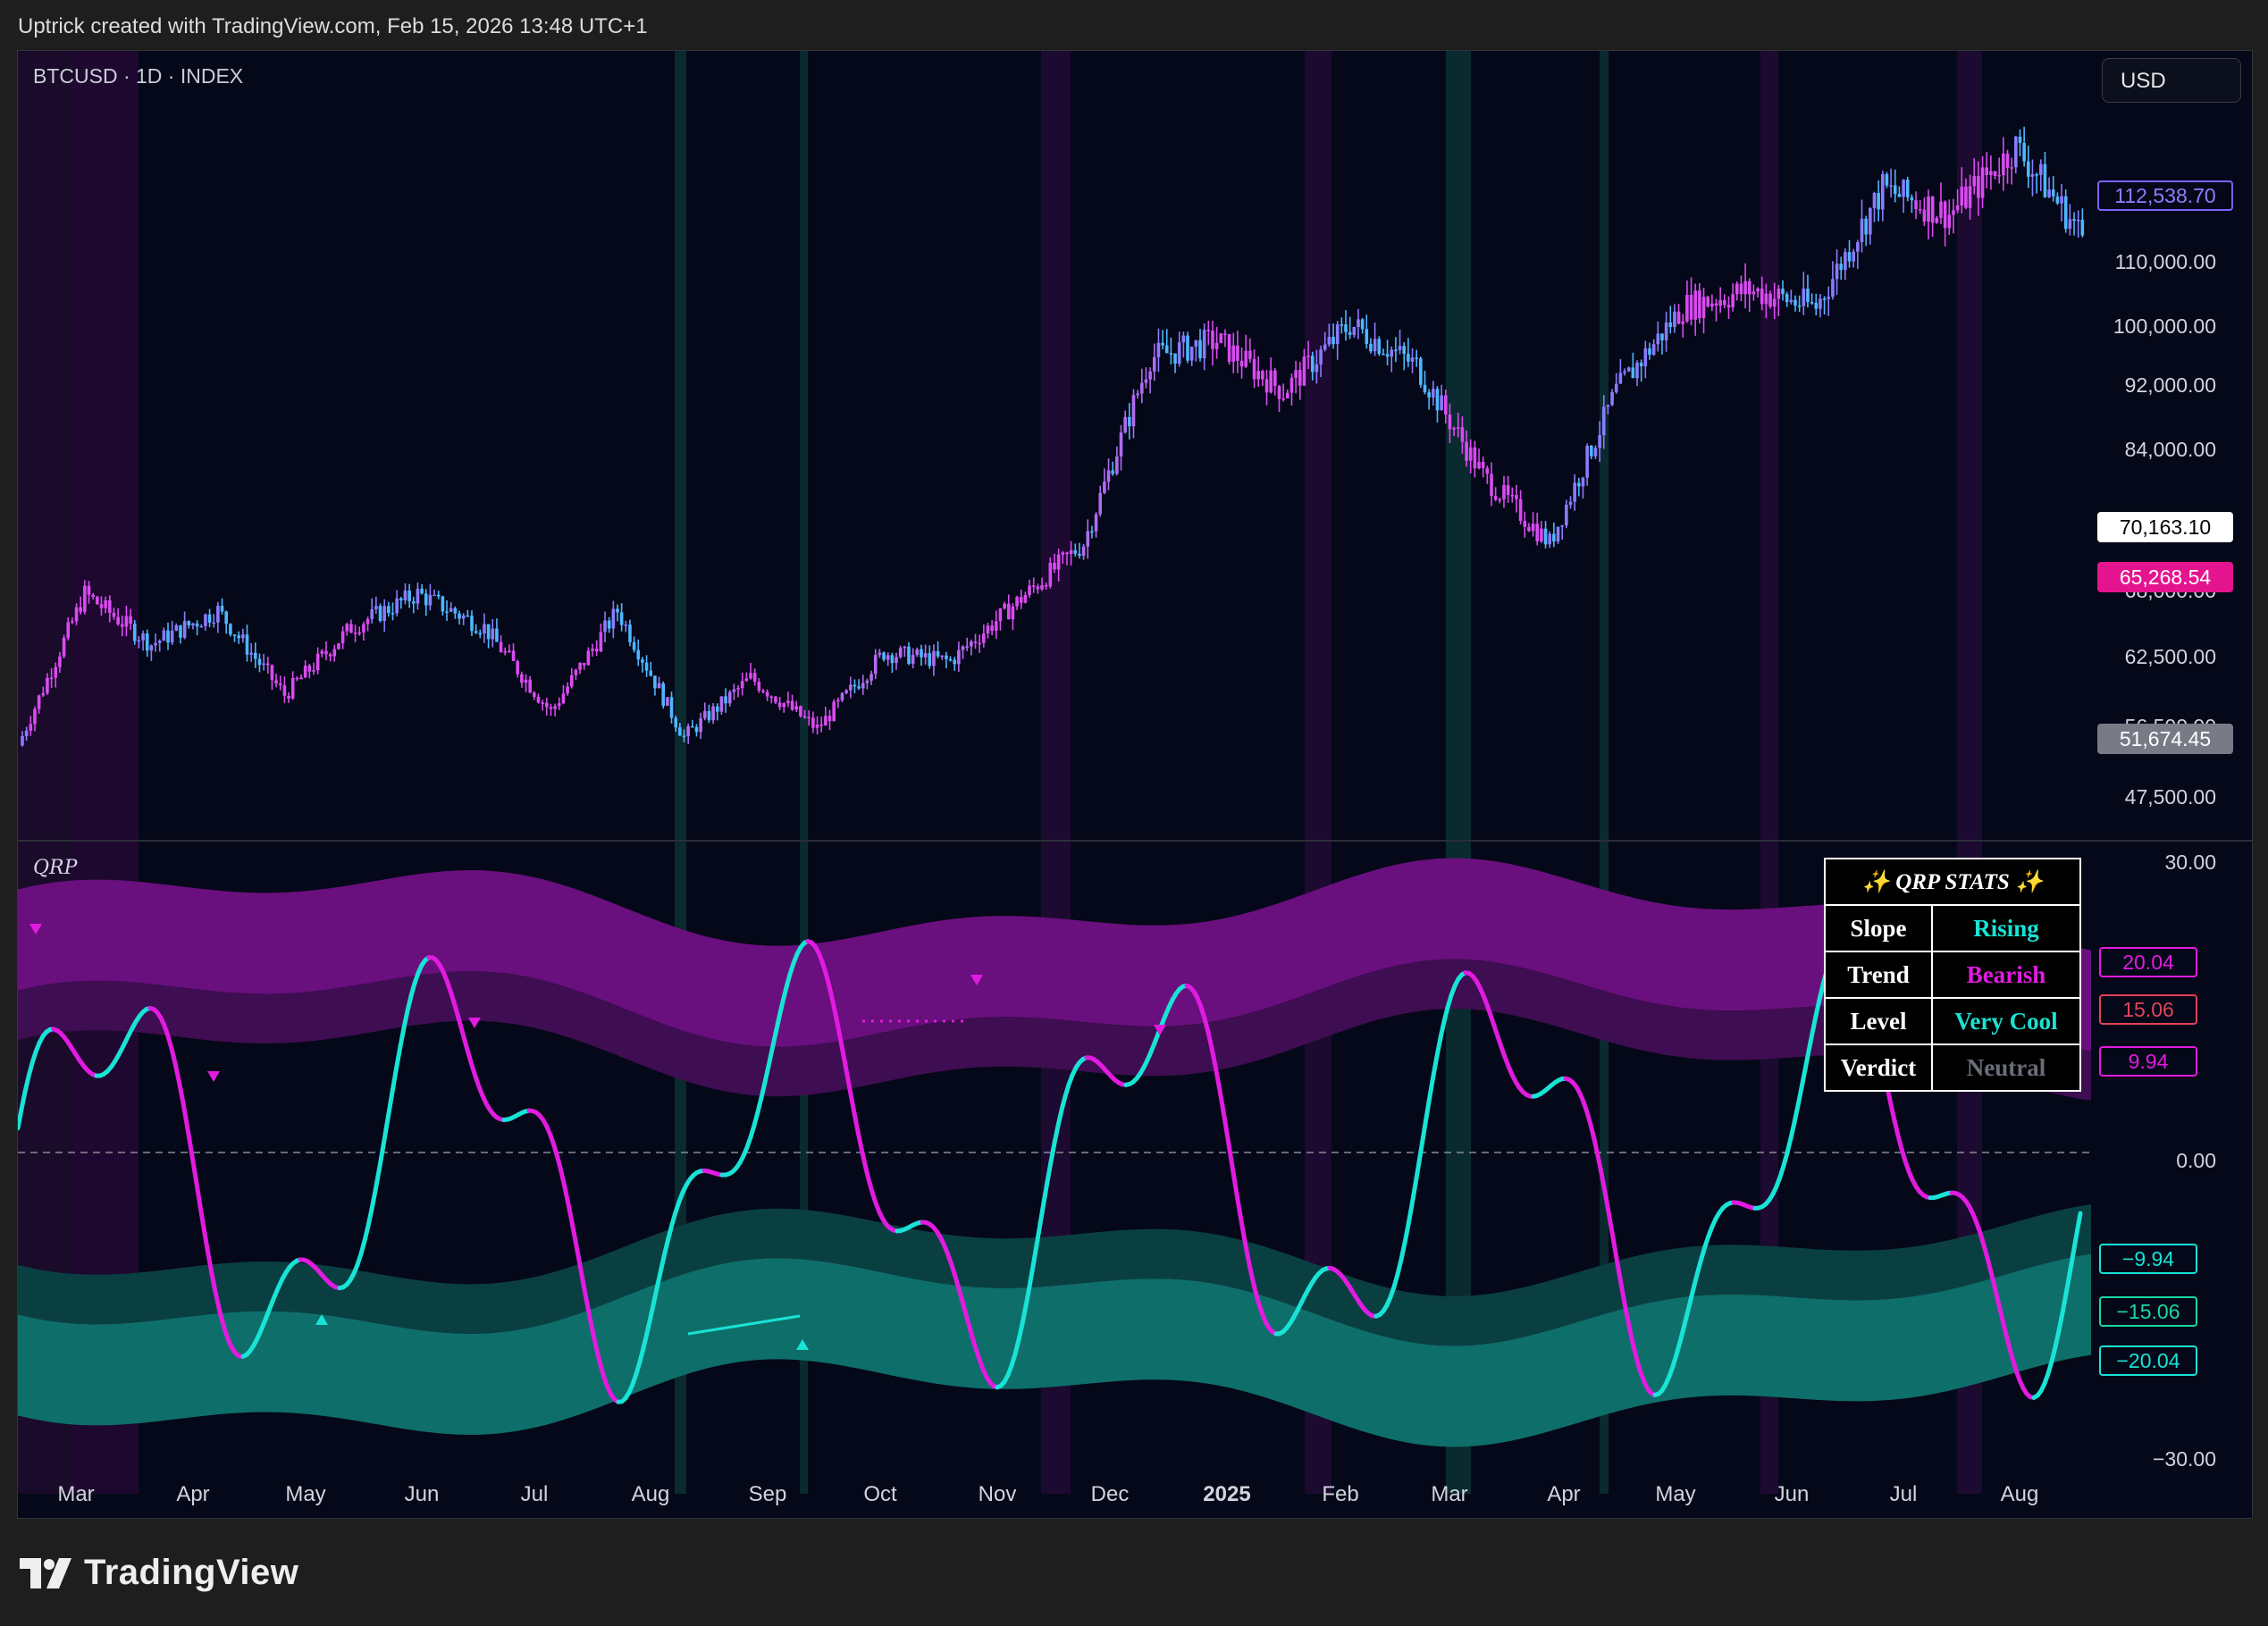  What do you see at coordinates (998, 1494) in the screenshot?
I see `time-axis-label: Nov` at bounding box center [998, 1494].